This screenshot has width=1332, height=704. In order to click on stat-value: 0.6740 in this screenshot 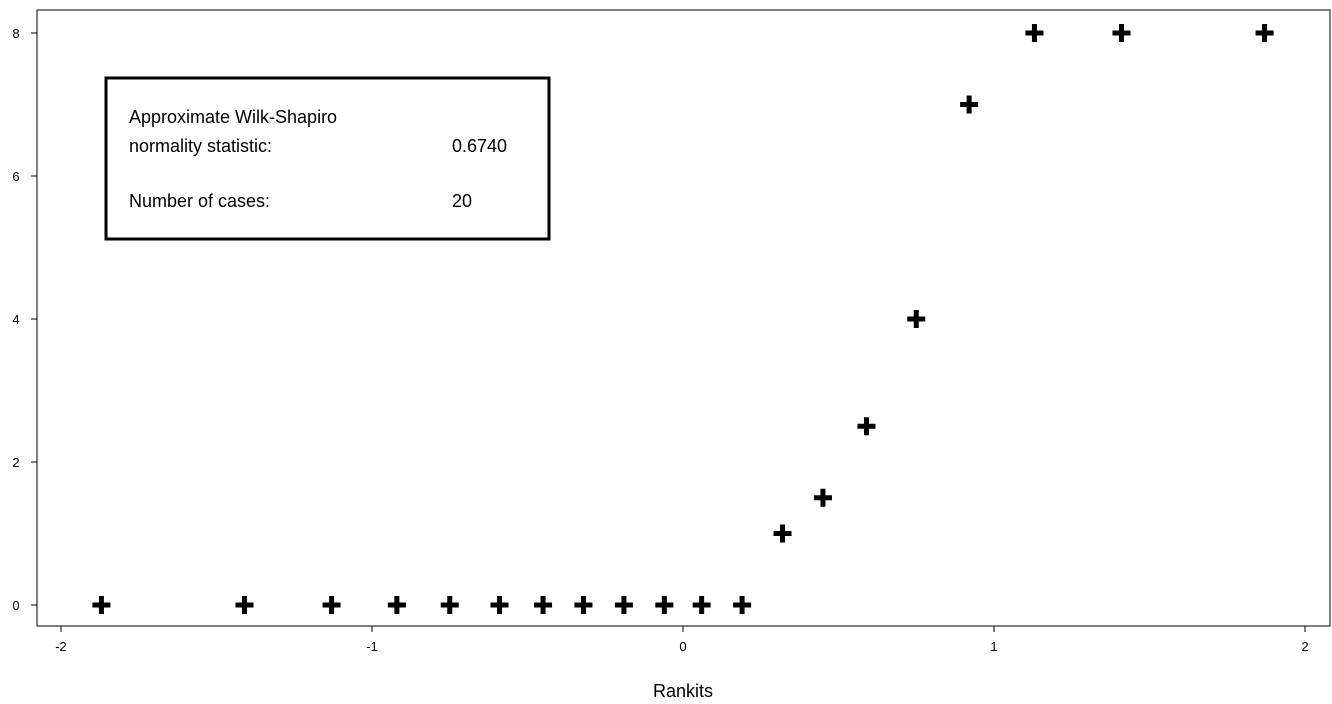, I will do `click(479, 146)`.